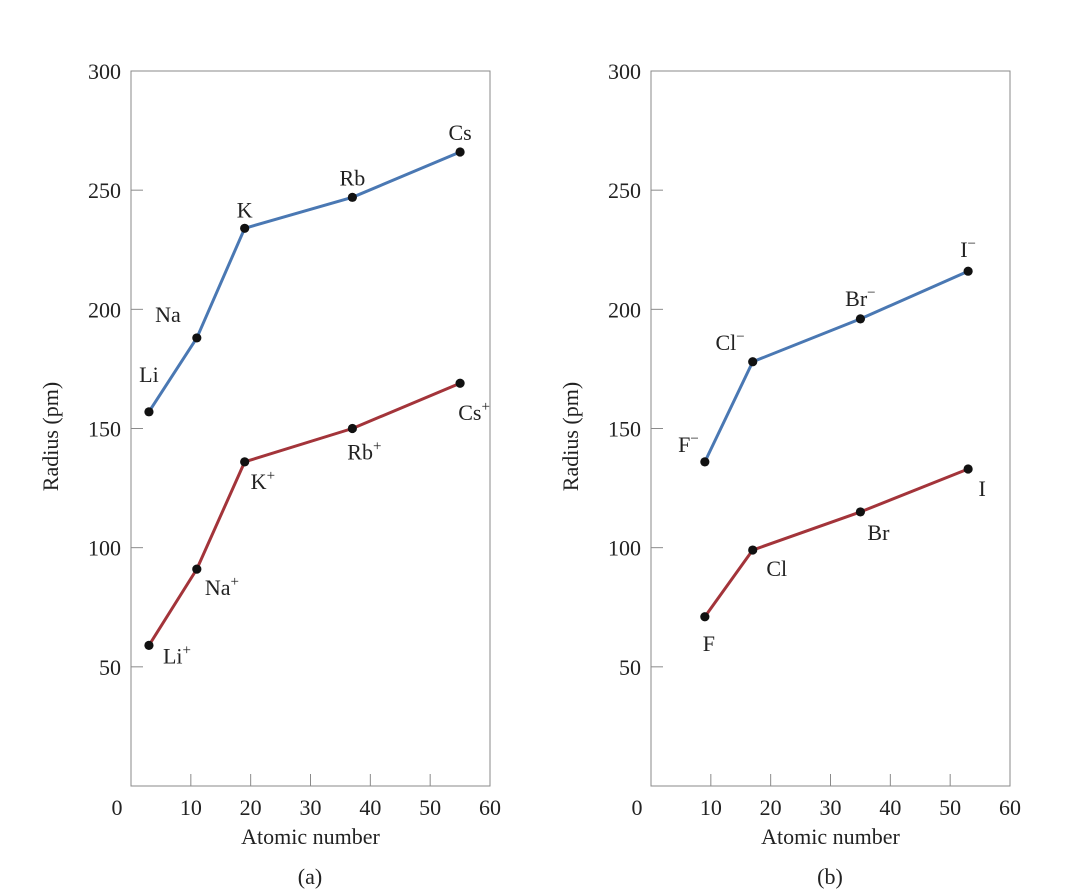 The height and width of the screenshot is (896, 1076). What do you see at coordinates (831, 807) in the screenshot?
I see `x-tick-label: 30` at bounding box center [831, 807].